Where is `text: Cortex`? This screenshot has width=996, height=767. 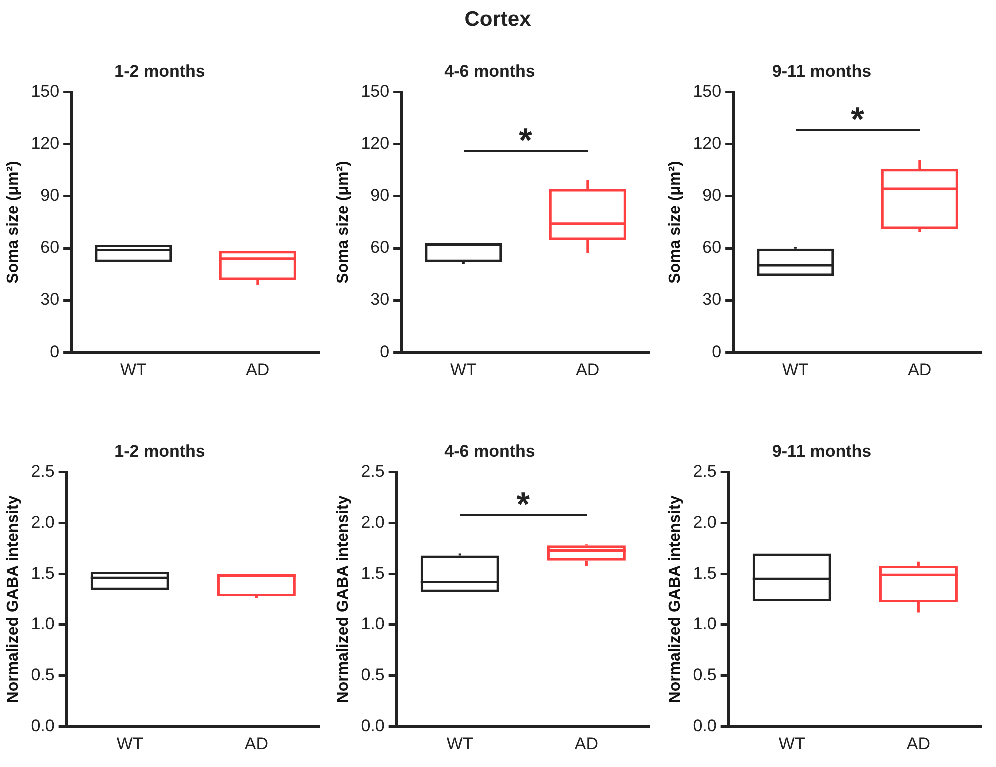 text: Cortex is located at coordinates (498, 20).